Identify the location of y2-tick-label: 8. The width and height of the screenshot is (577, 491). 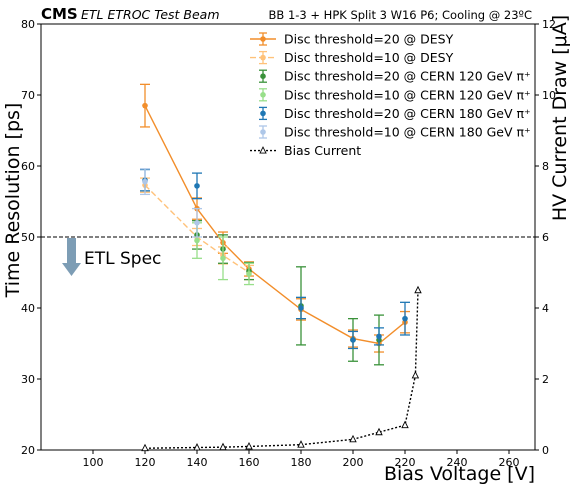
(545, 166).